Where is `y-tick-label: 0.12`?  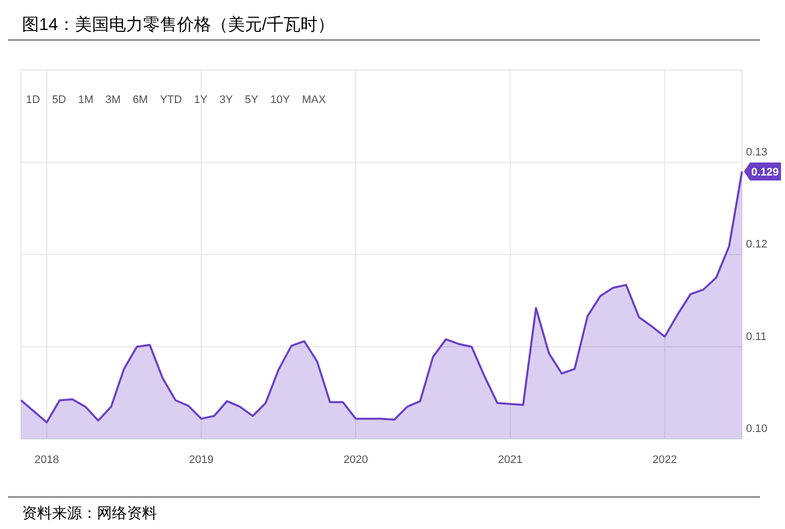 y-tick-label: 0.12 is located at coordinates (757, 244).